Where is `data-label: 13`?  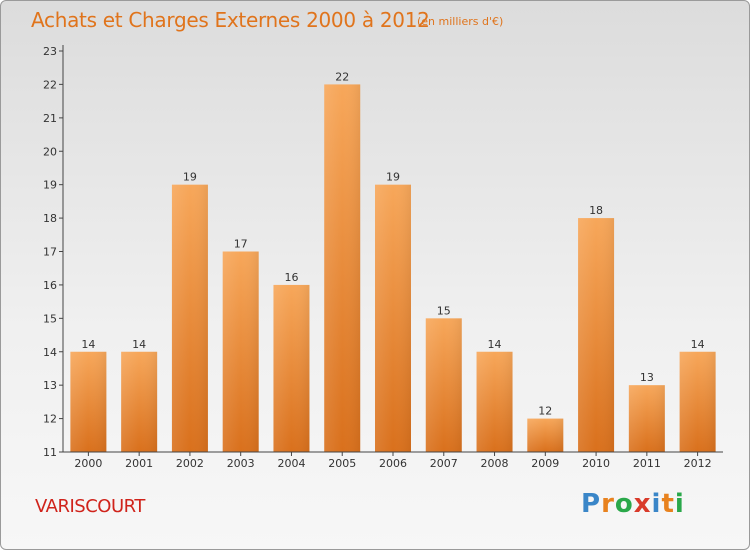
data-label: 13 is located at coordinates (647, 377).